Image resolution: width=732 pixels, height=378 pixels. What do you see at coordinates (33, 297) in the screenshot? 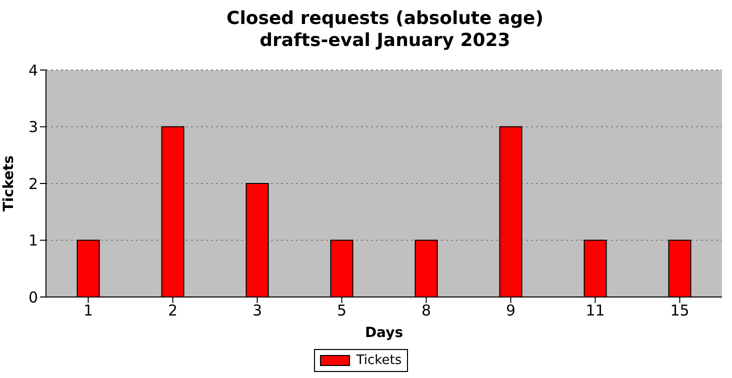
I see `y-tick-label: 0` at bounding box center [33, 297].